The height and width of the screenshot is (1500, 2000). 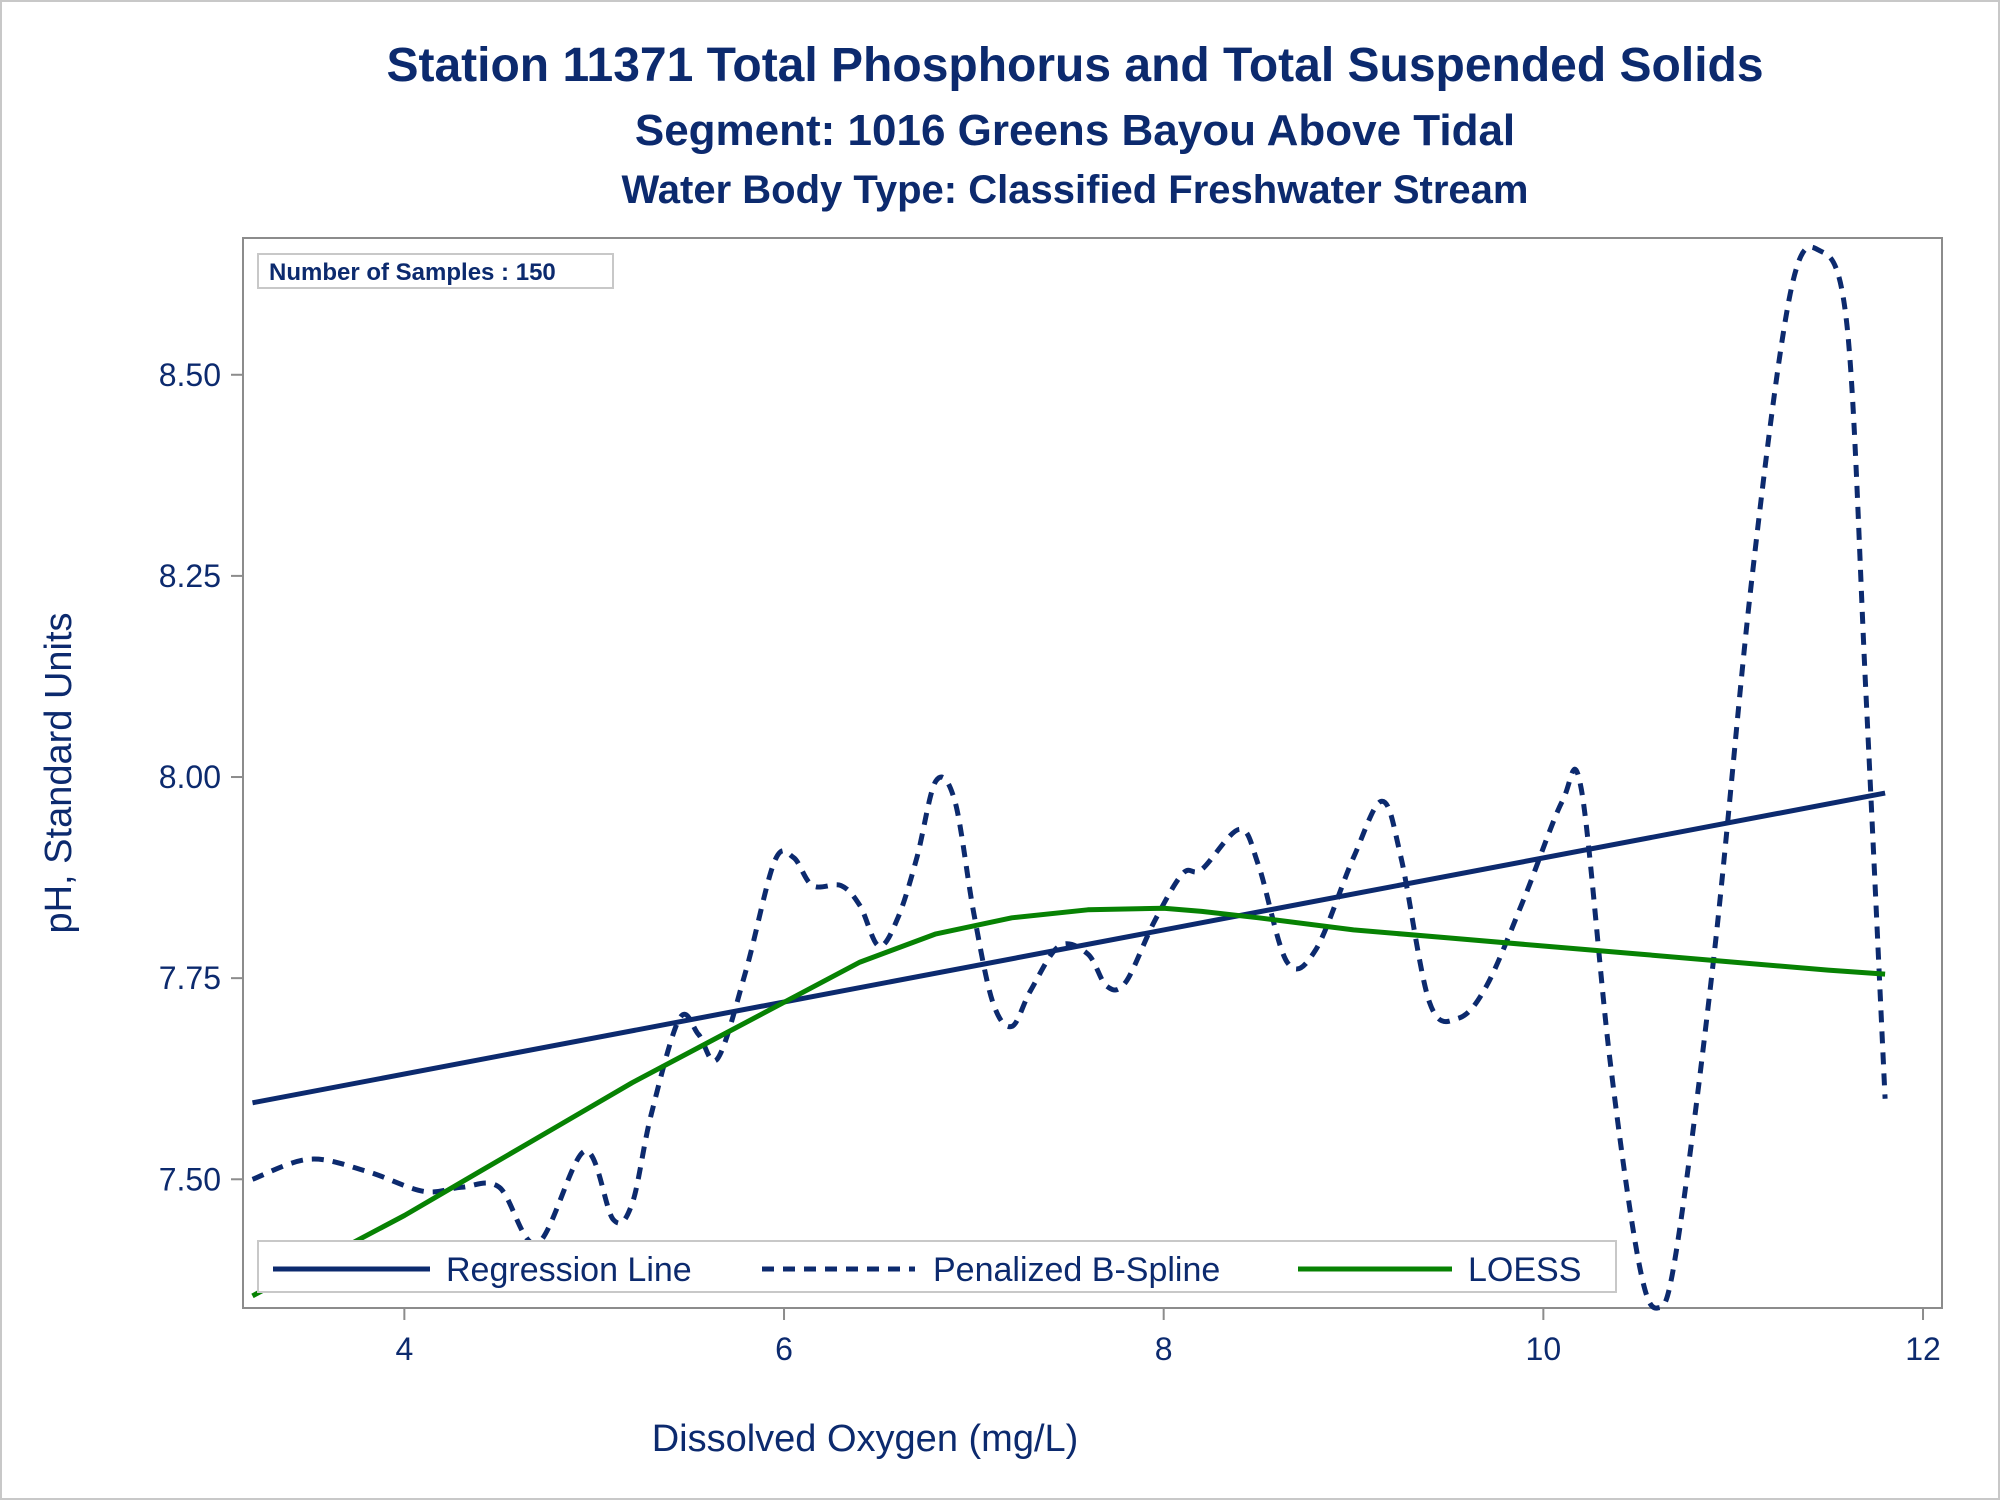 I want to click on legend: Regression Line Penalized B-Spline LOESS, so click(x=937, y=1266).